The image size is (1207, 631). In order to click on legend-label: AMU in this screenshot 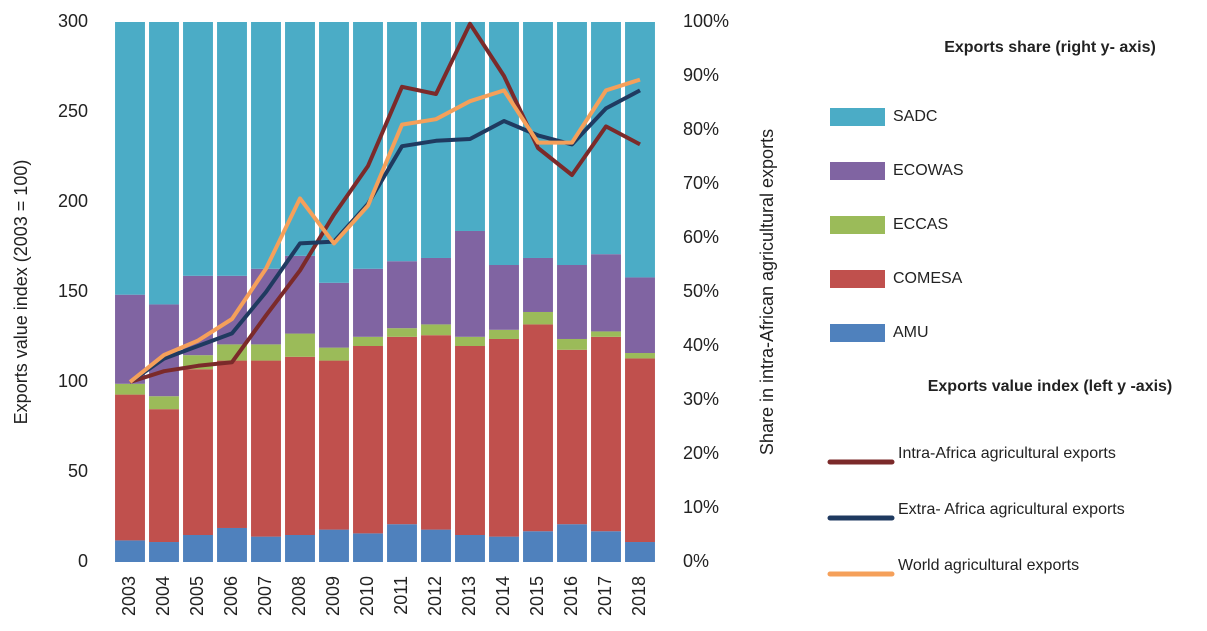, I will do `click(911, 332)`.